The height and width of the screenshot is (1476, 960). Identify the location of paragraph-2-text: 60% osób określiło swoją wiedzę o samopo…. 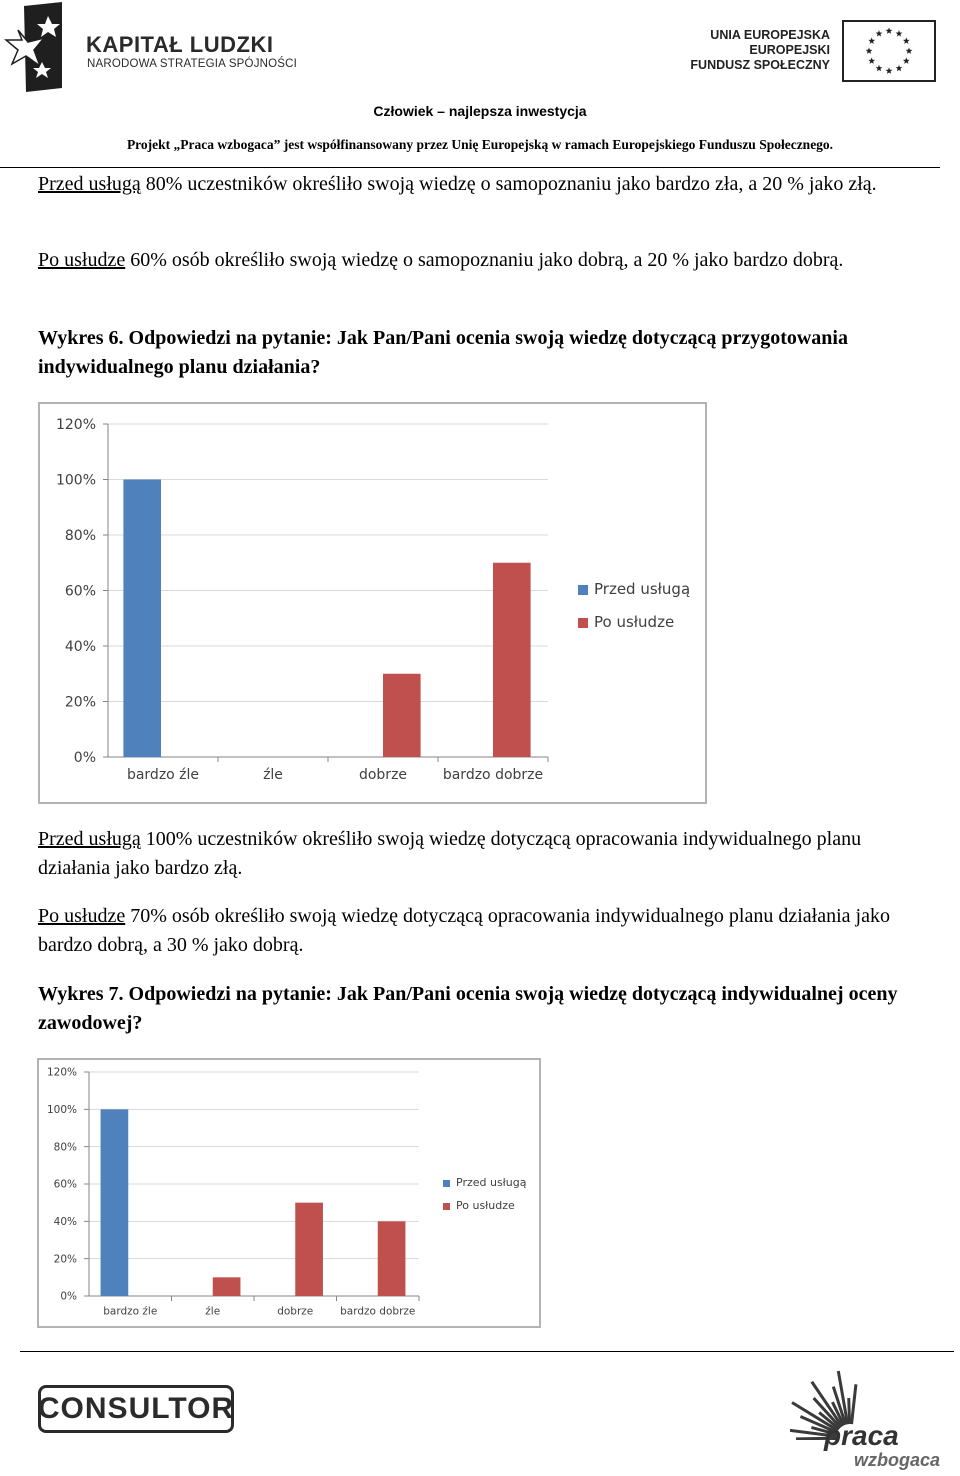
(484, 260).